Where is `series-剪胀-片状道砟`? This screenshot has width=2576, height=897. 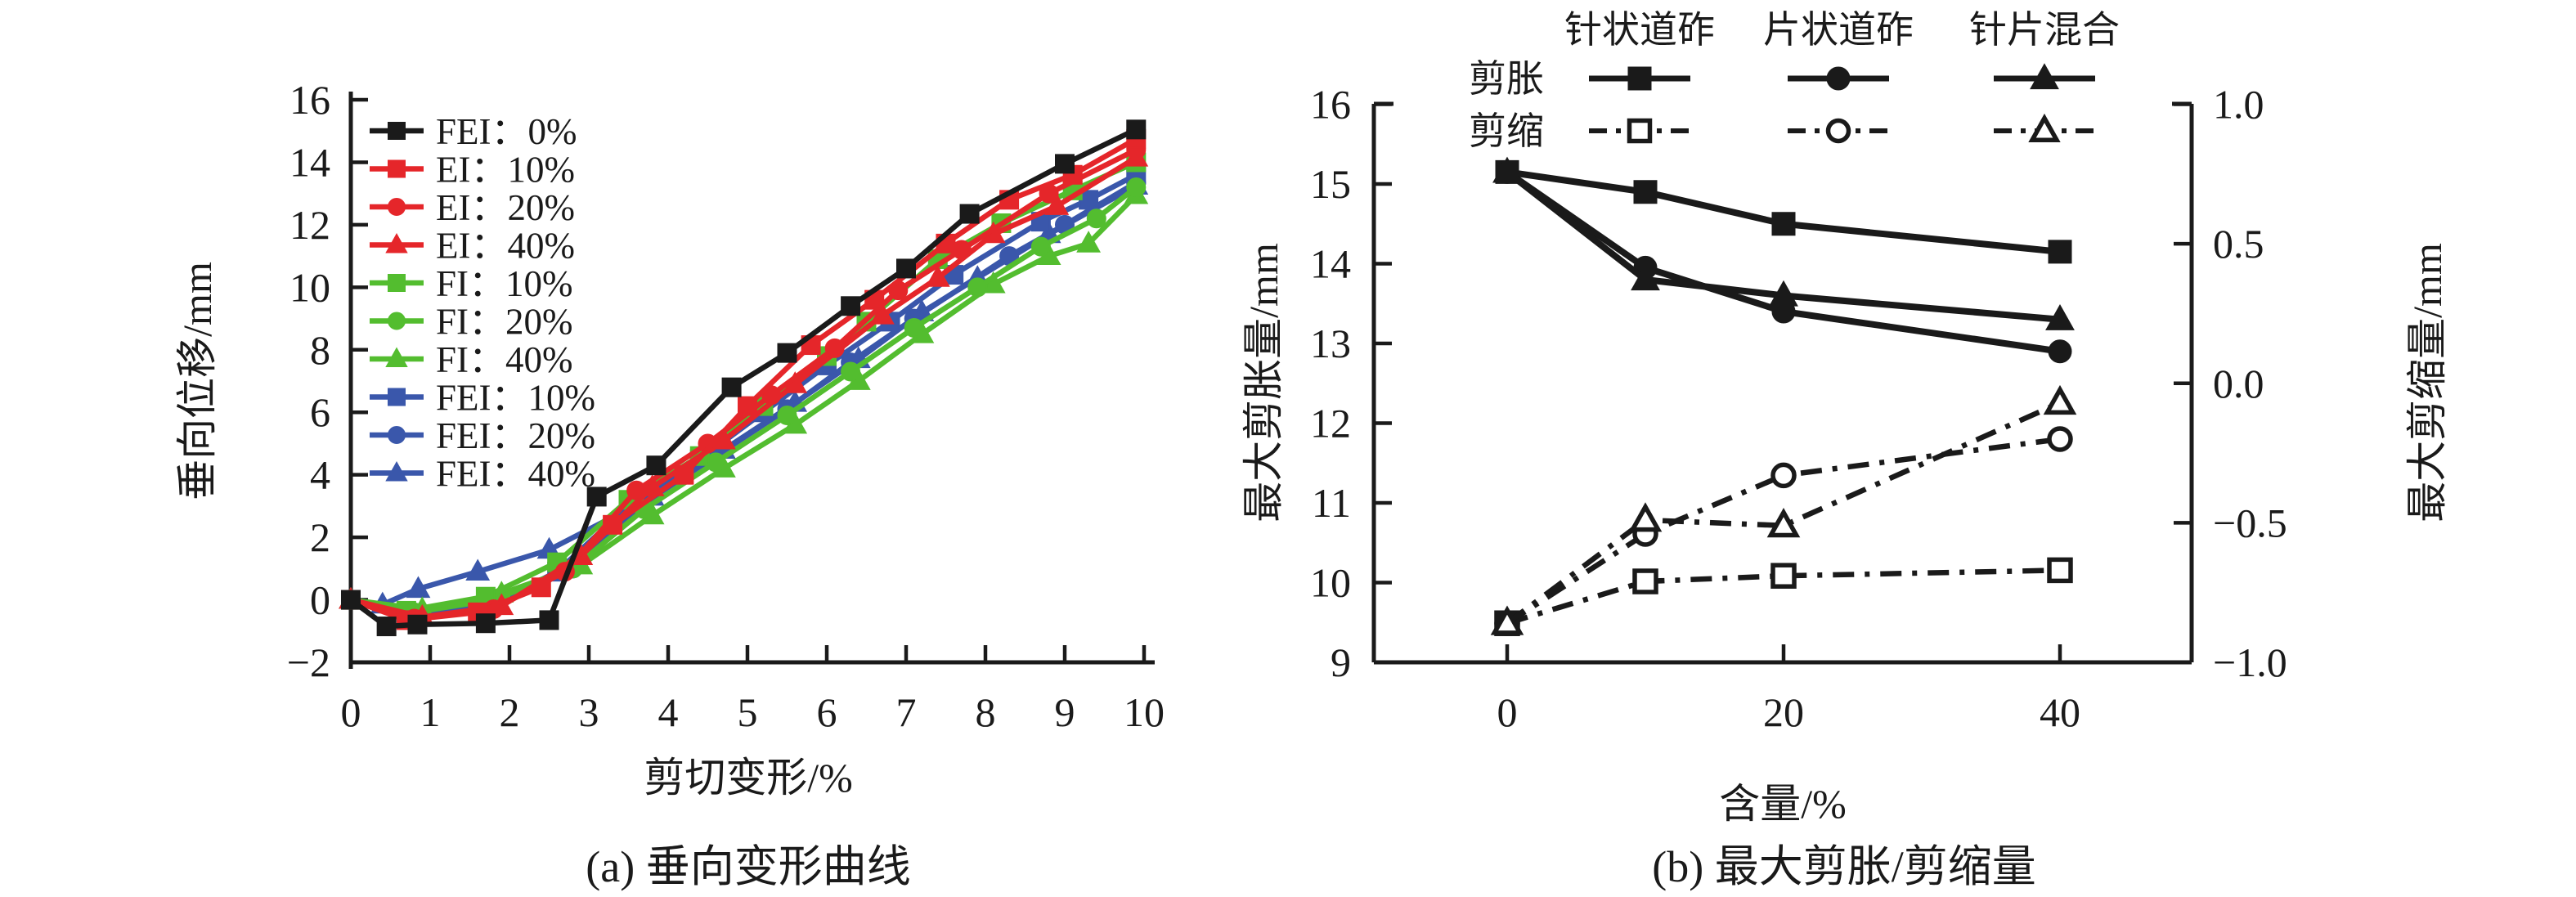
series-剪胀-片状道砟 is located at coordinates (1783, 261).